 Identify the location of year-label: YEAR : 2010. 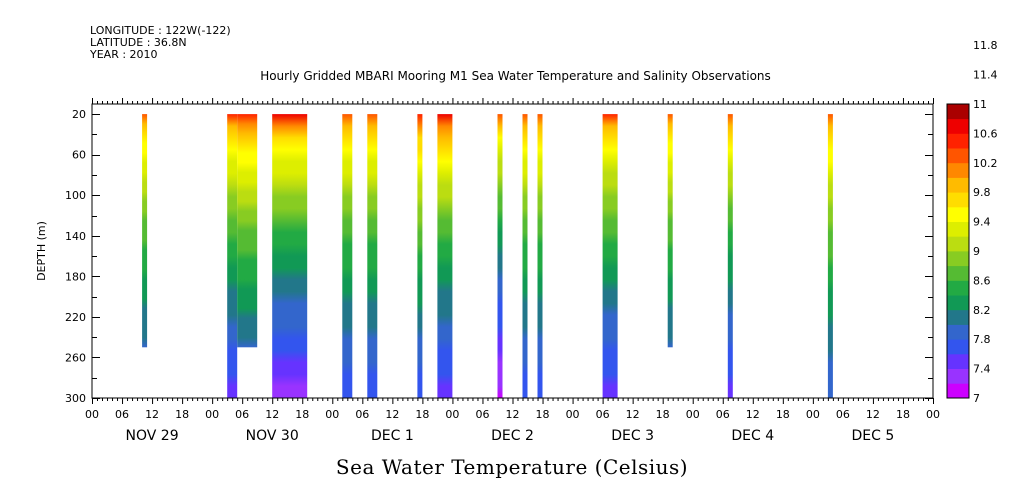
(124, 54).